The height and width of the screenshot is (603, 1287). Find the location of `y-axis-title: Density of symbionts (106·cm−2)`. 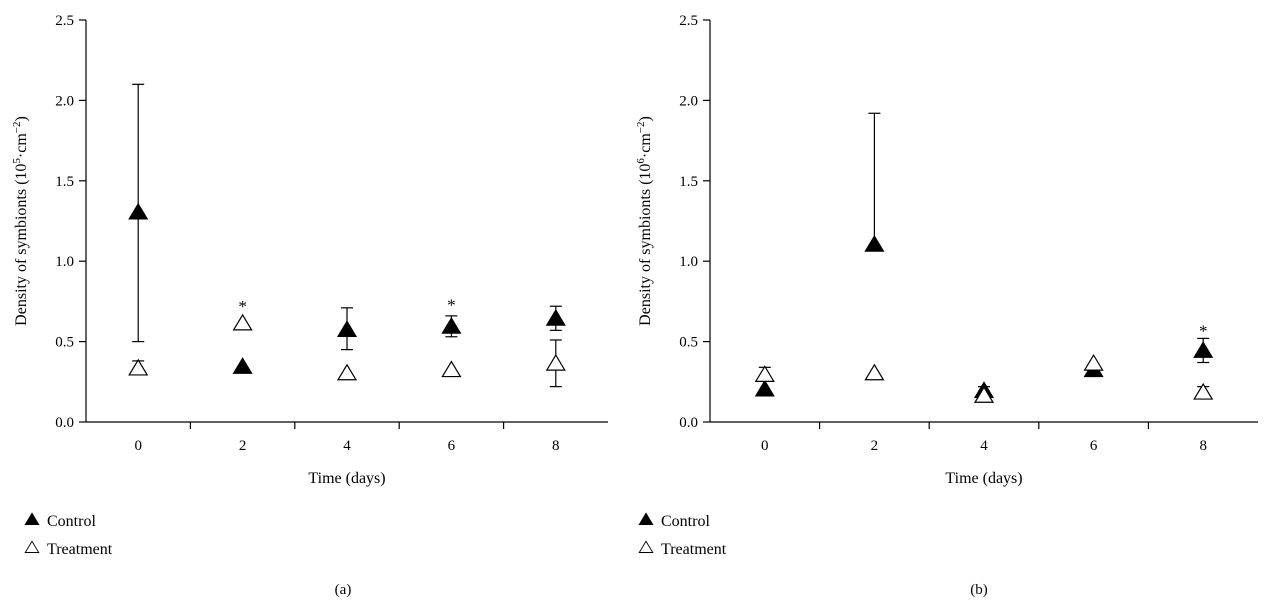

y-axis-title: Density of symbionts (106·cm−2) is located at coordinates (644, 221).